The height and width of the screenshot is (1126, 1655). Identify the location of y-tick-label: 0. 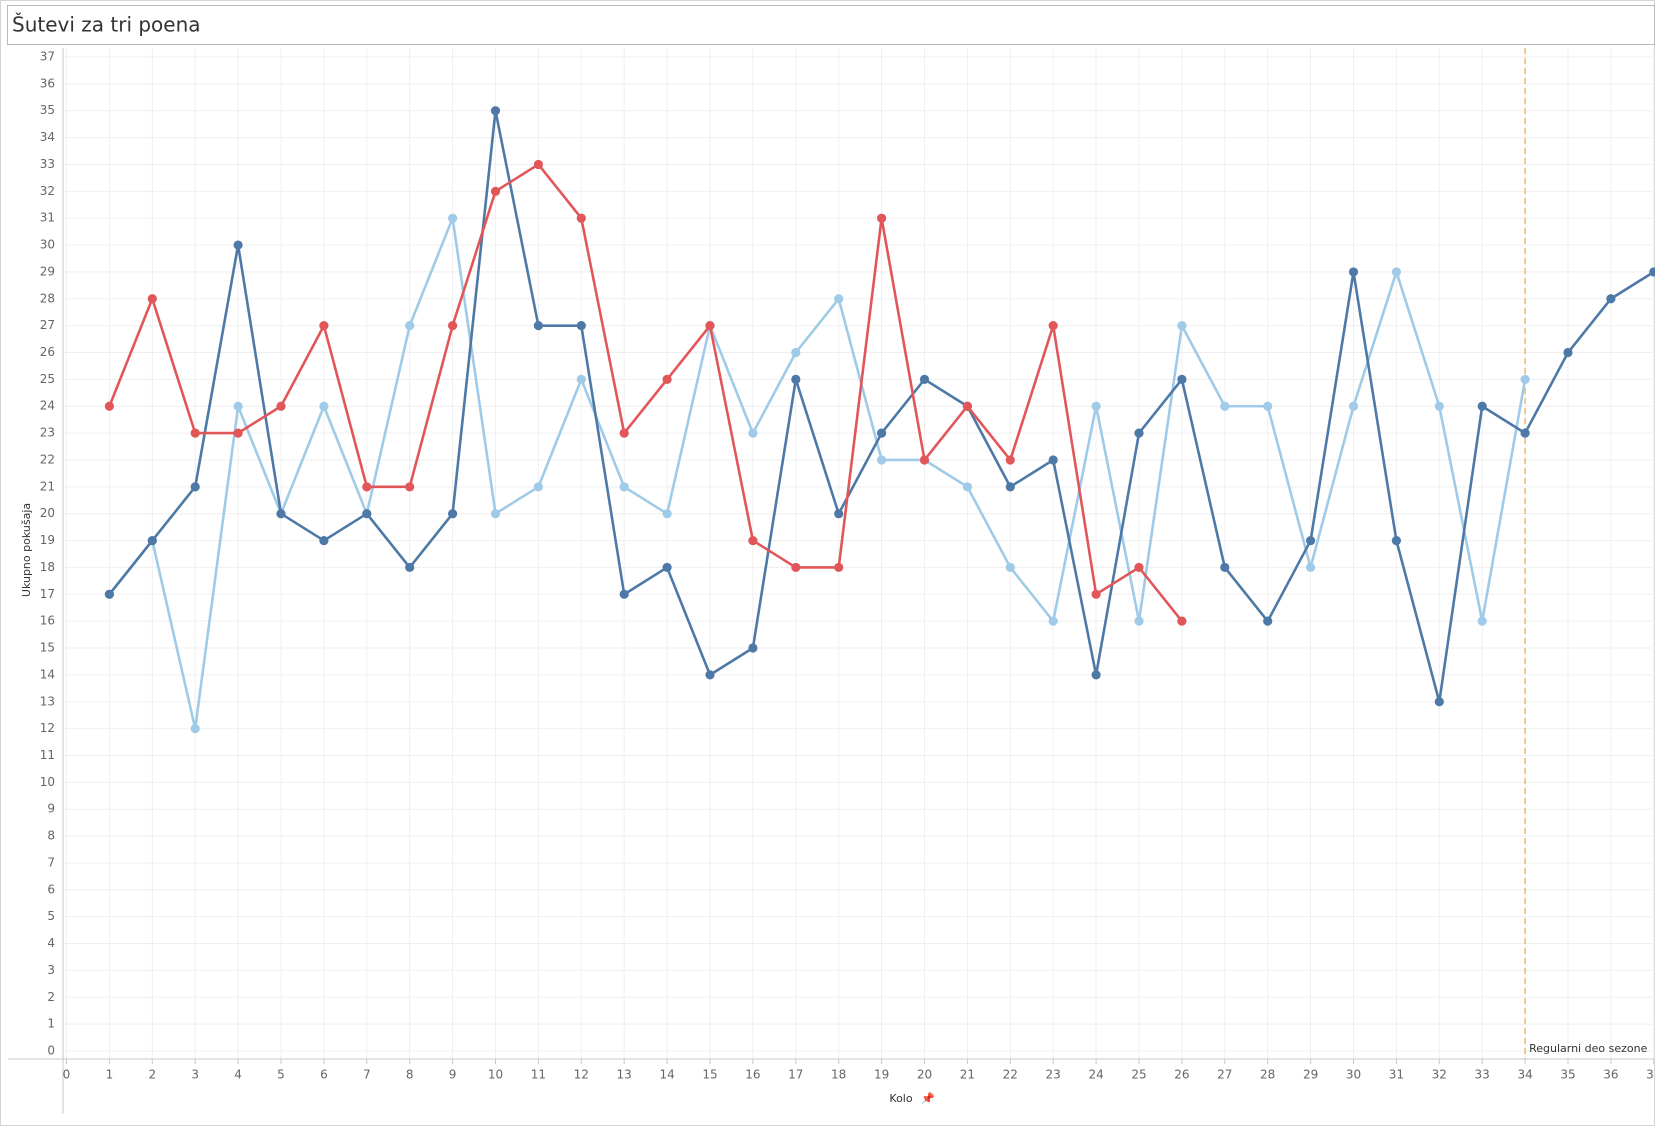
(51, 1051).